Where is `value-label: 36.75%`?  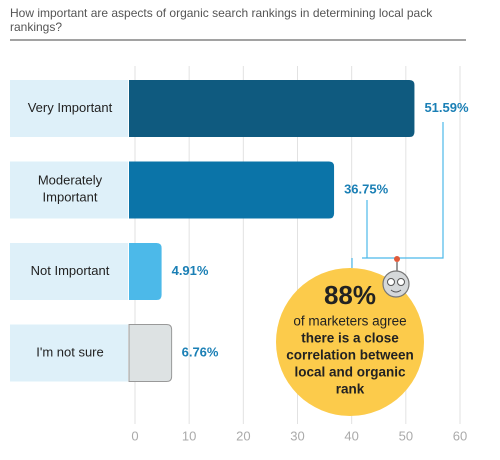
value-label: 36.75% is located at coordinates (366, 188).